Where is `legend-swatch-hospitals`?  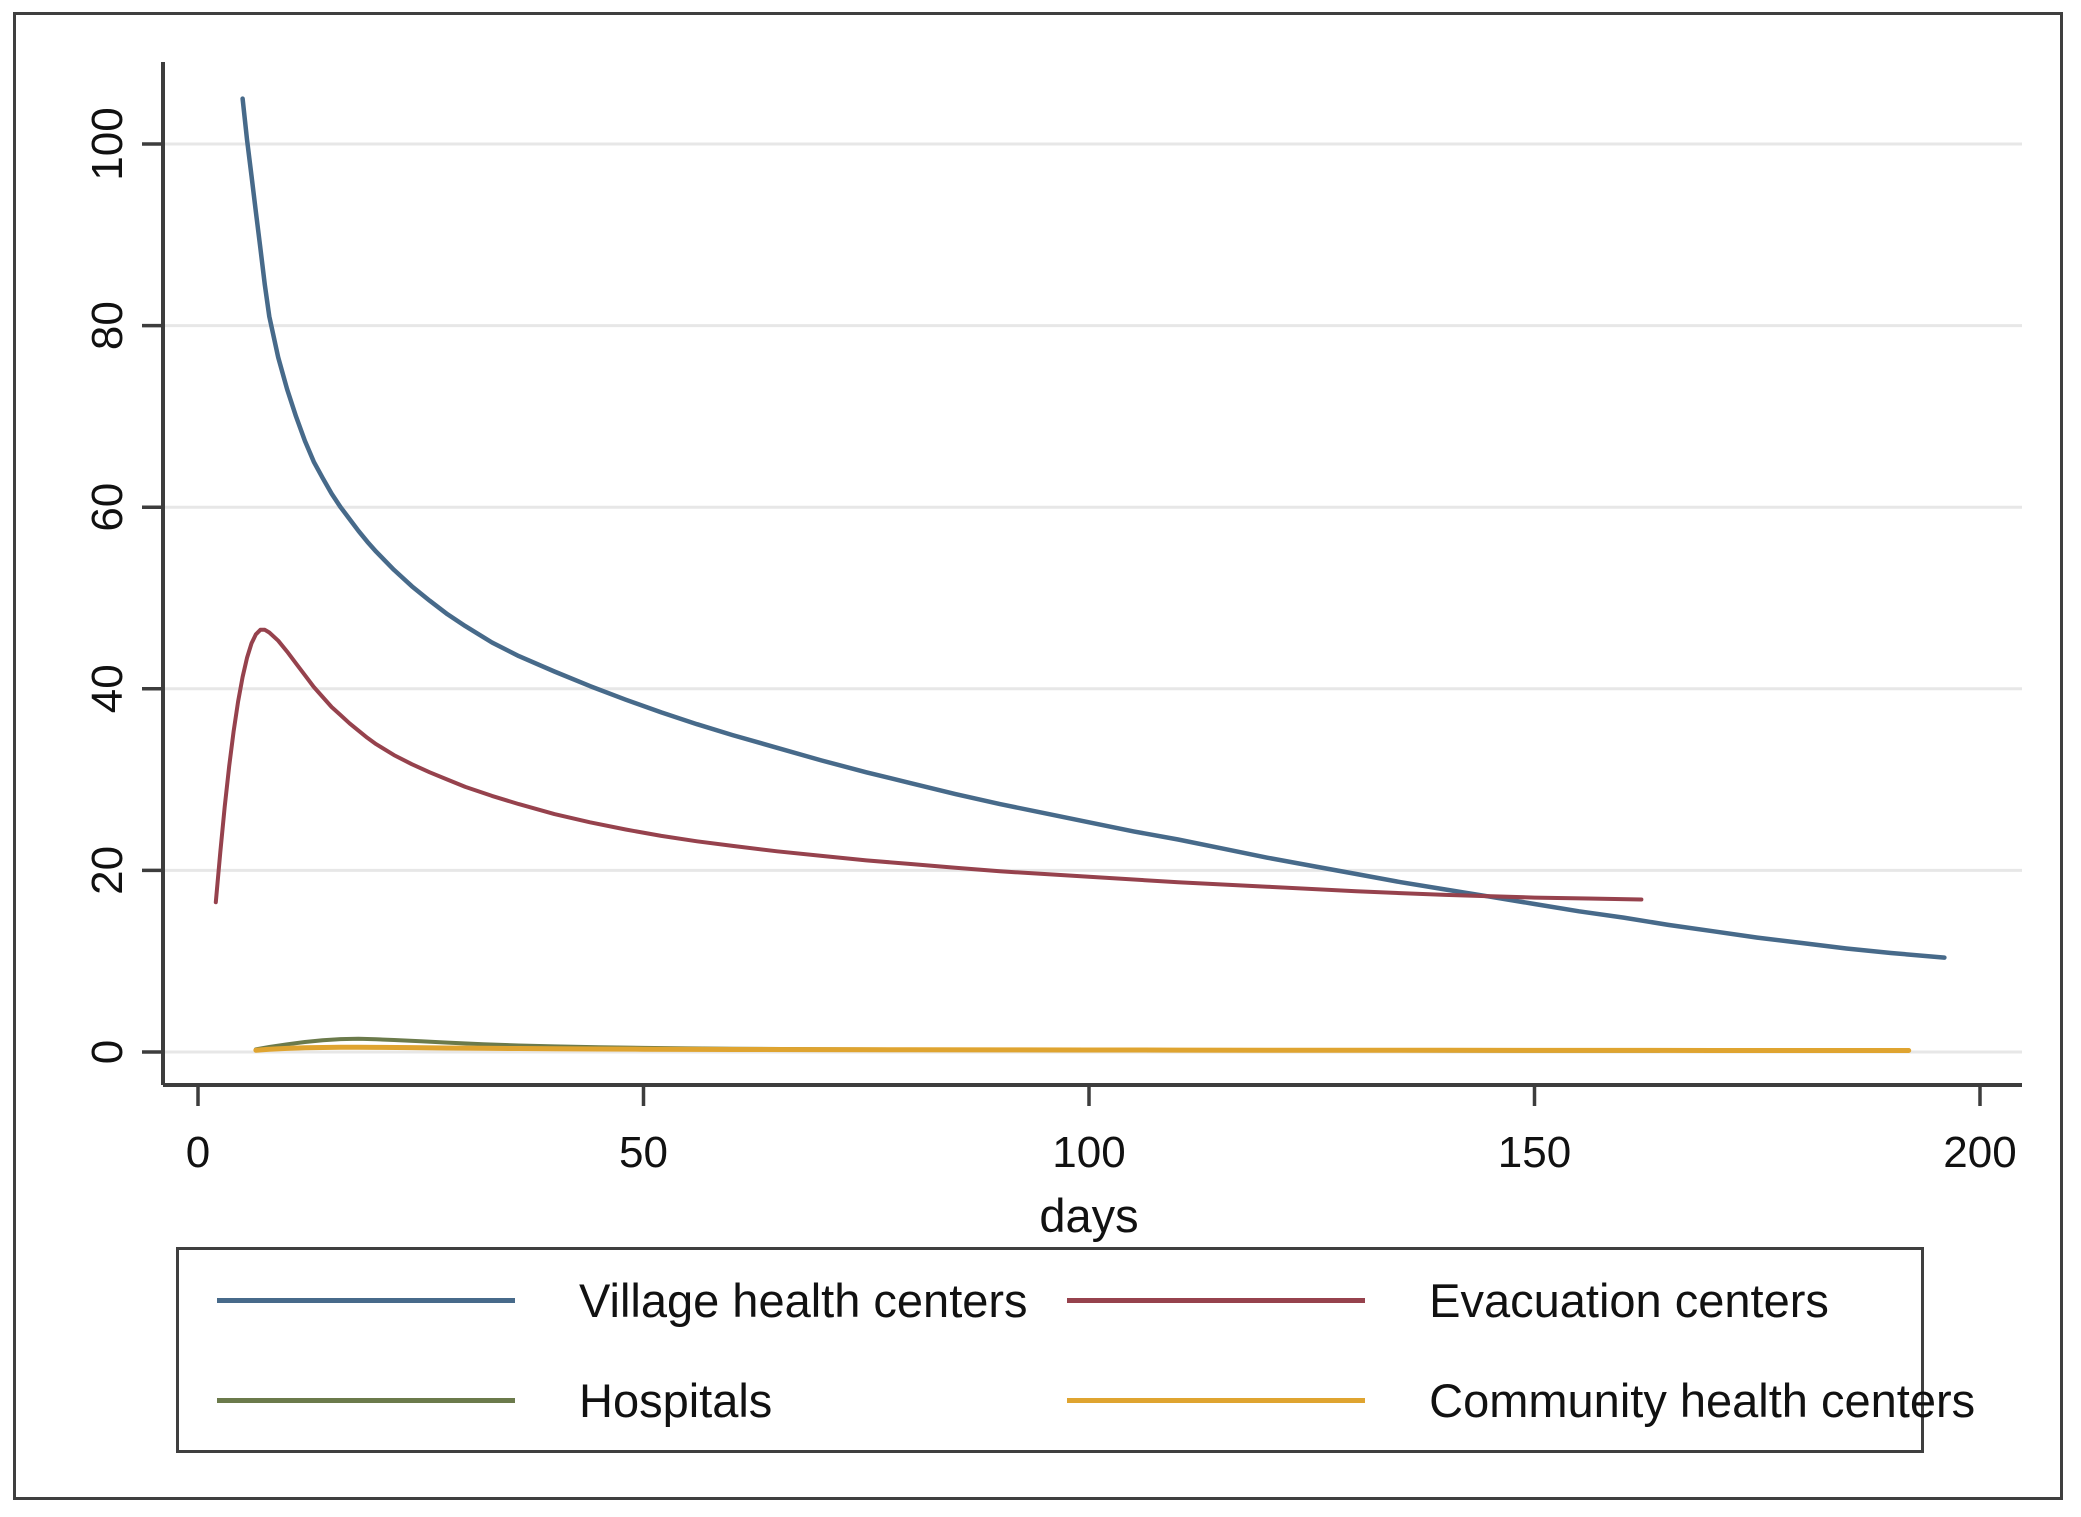 legend-swatch-hospitals is located at coordinates (366, 1400).